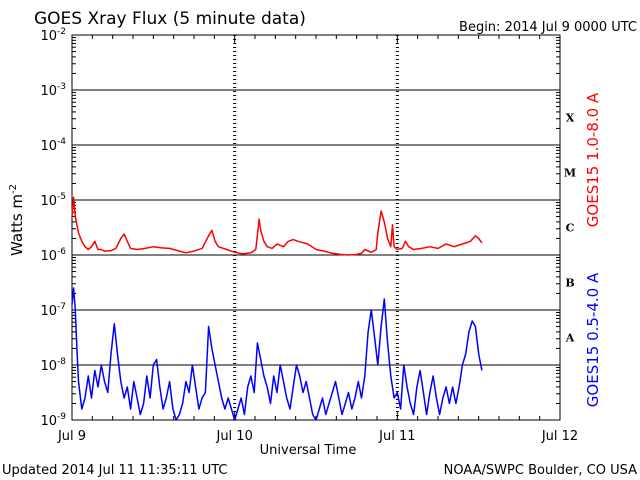 This screenshot has height=480, width=640. I want to click on y-axis-label: Watts m-2, so click(17, 220).